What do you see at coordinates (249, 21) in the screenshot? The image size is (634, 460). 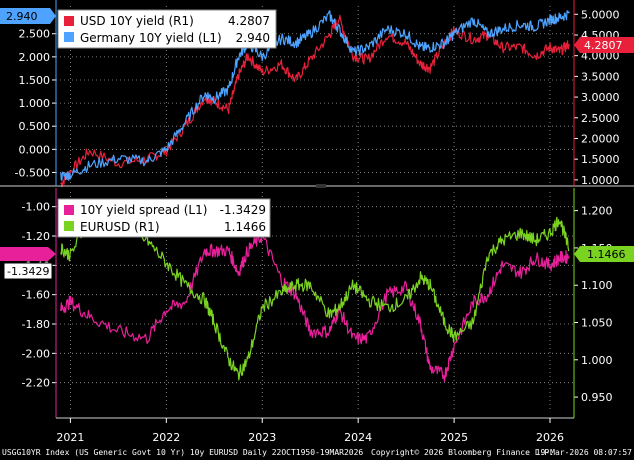 I see `usd-legend-value: 4.2807` at bounding box center [249, 21].